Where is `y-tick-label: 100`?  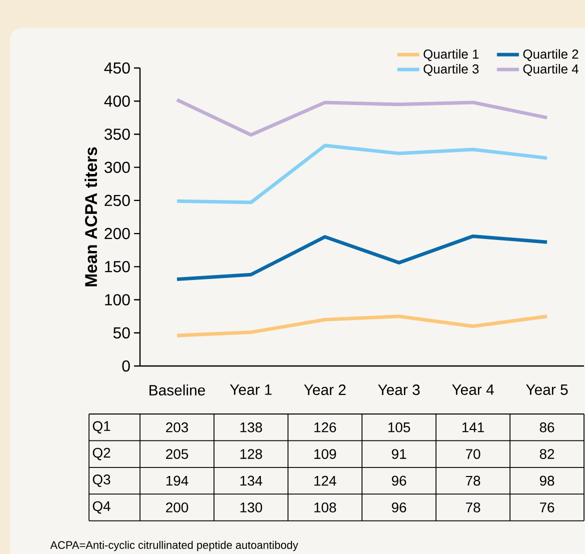 y-tick-label: 100 is located at coordinates (117, 300).